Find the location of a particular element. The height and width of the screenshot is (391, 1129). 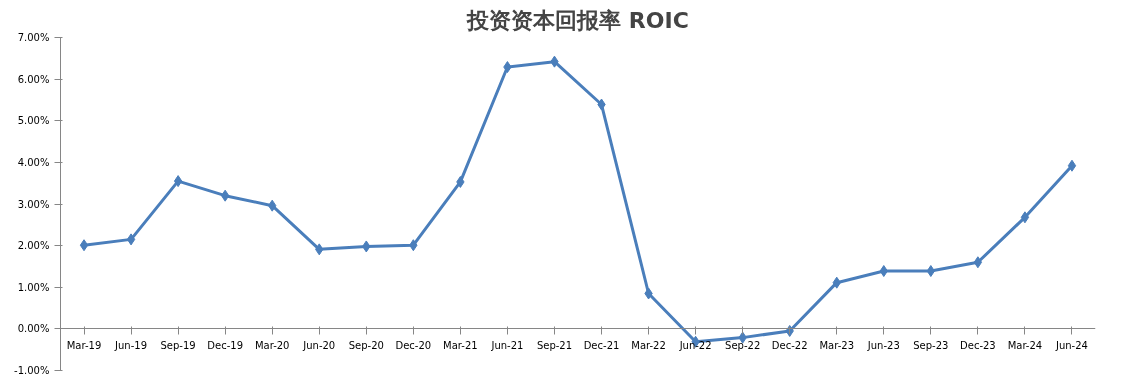

x-tick-label: Dec-19 is located at coordinates (225, 345).